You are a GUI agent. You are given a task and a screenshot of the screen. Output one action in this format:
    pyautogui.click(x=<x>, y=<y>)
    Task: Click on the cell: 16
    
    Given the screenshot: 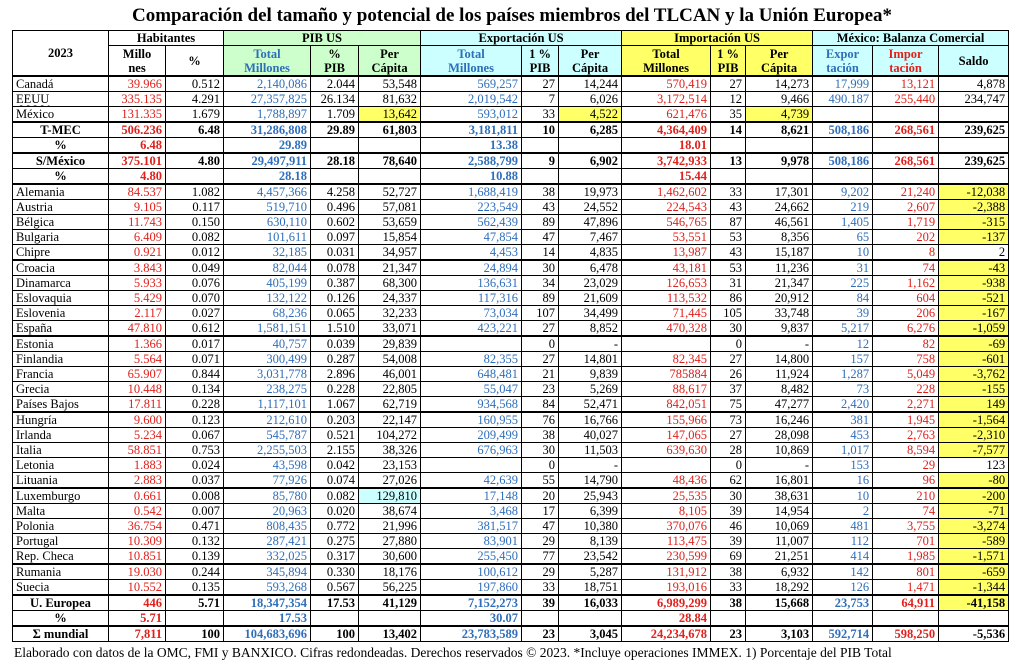 What is the action you would take?
    pyautogui.click(x=843, y=480)
    